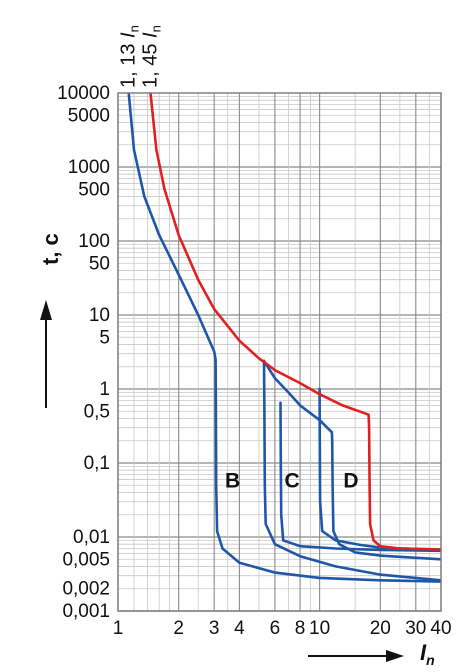 This screenshot has width=471, height=672. I want to click on y-tick-label: 500, so click(94, 189).